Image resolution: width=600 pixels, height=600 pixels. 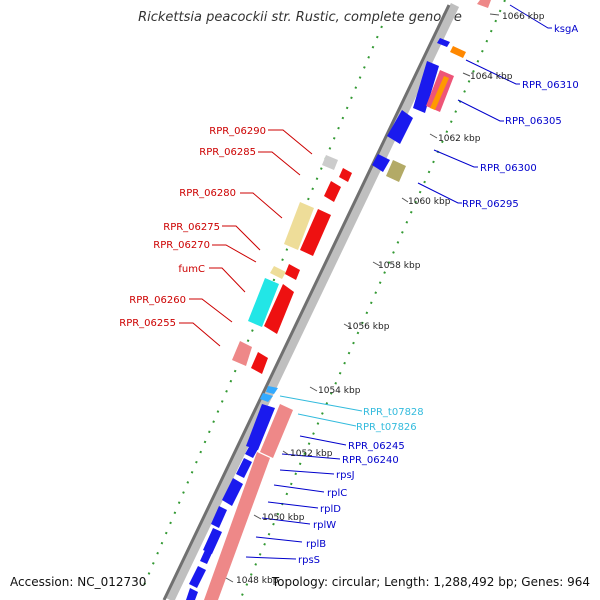 I want to click on kbp-label: 1062 kbp, so click(x=459, y=139).